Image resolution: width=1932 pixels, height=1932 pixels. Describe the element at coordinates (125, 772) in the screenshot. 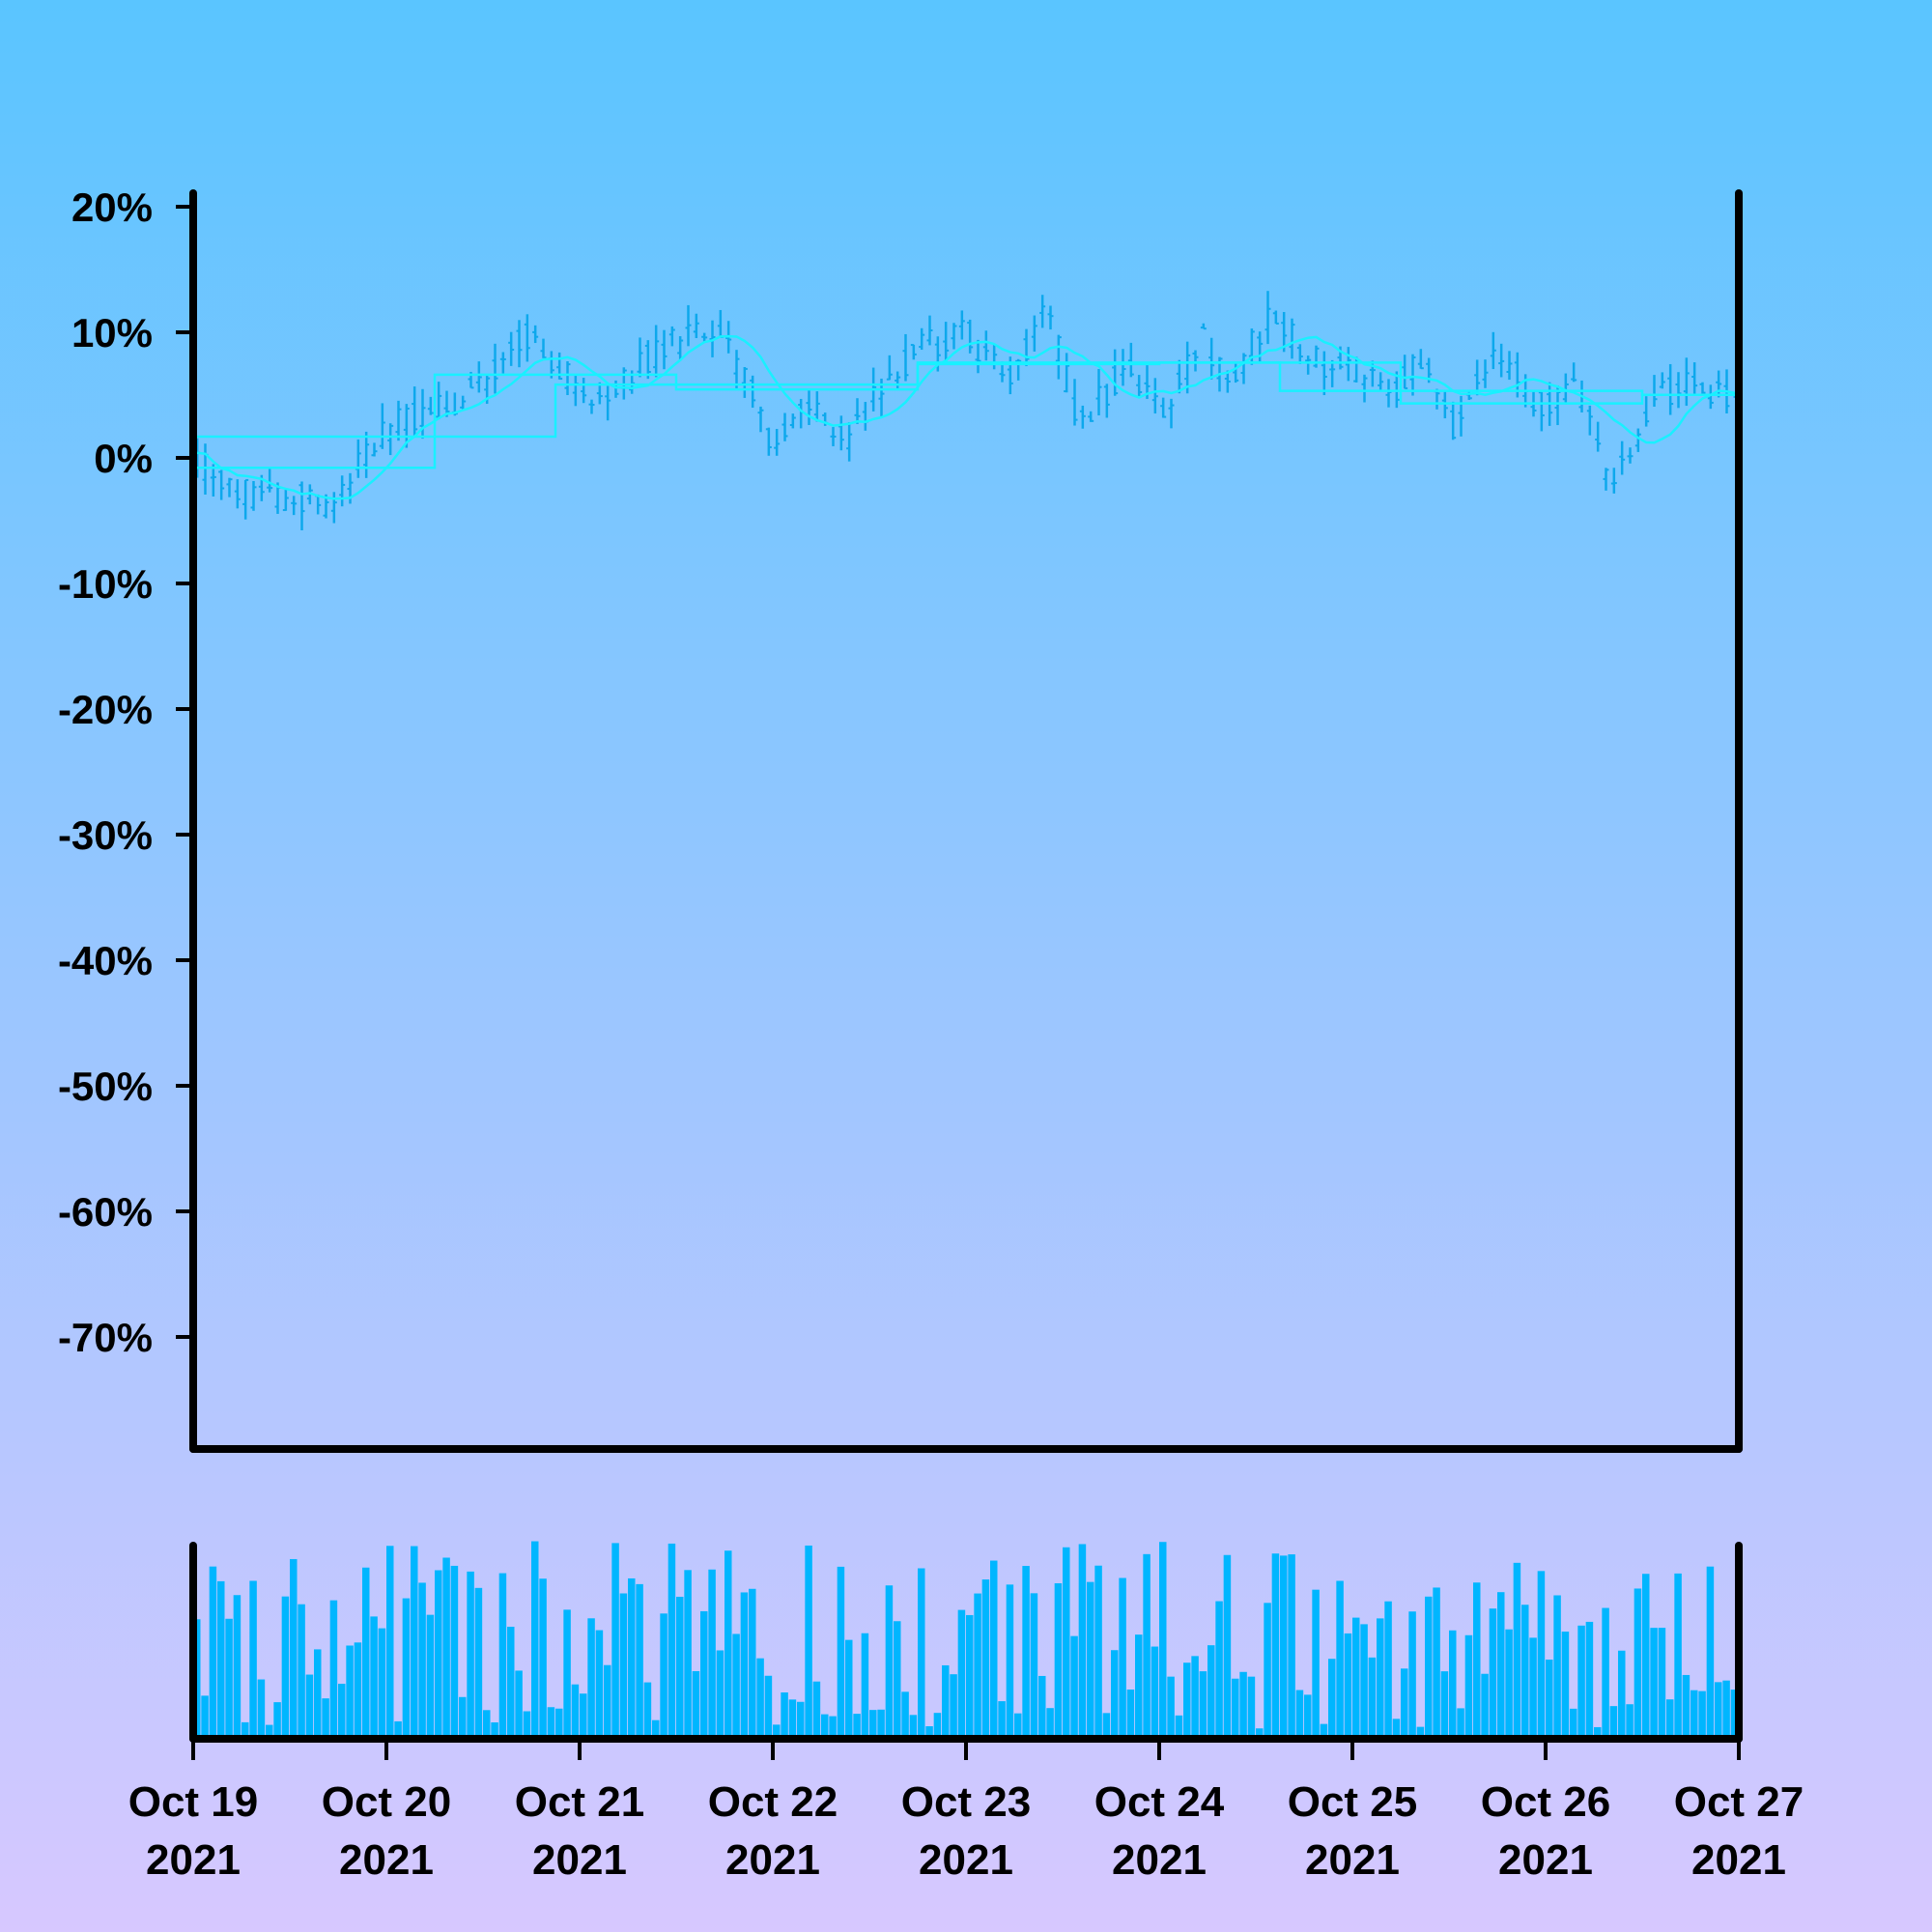

I see `y-axis: 20% 10% 0% -10% -20% -30% -40% -50% -60% -70%` at that location.